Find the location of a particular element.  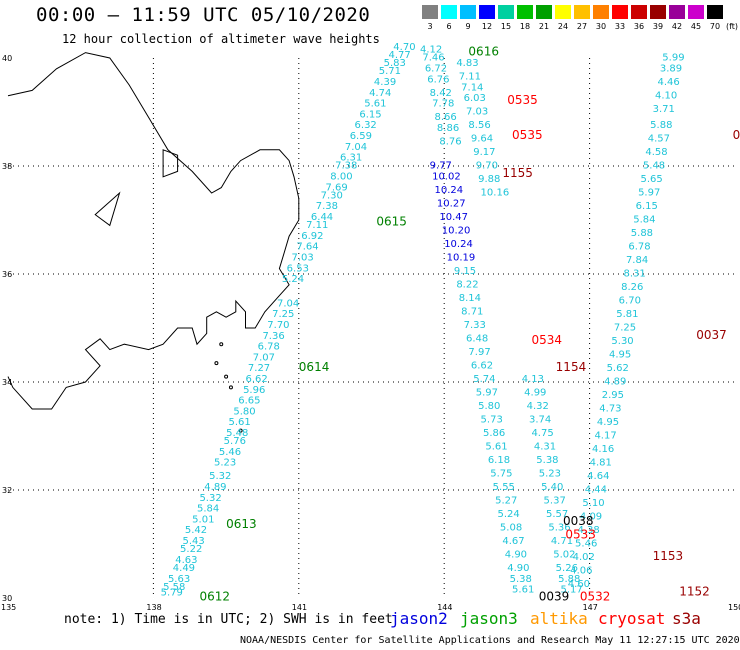

wave-height-label: 4.75 is located at coordinates (542, 433).